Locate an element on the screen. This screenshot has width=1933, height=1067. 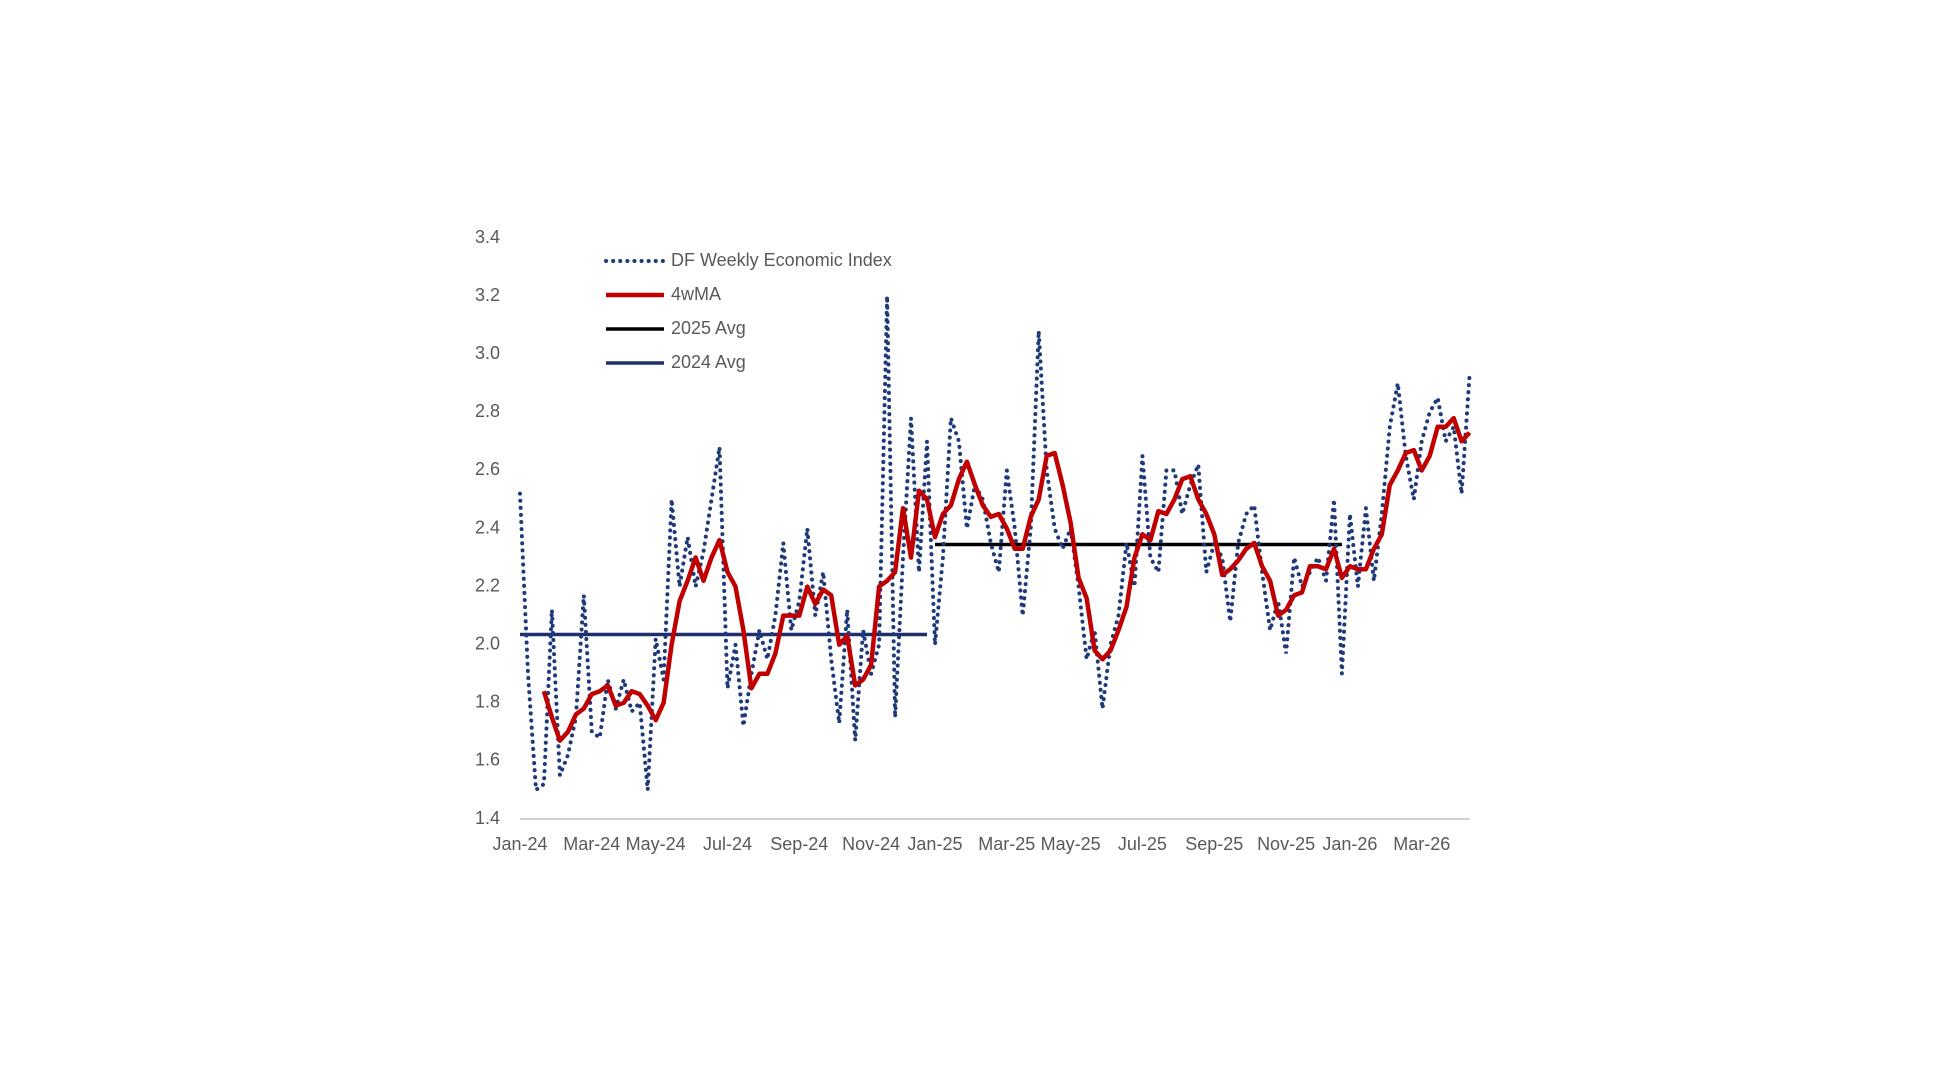
y-tick-label: 2.6 is located at coordinates (487, 469).